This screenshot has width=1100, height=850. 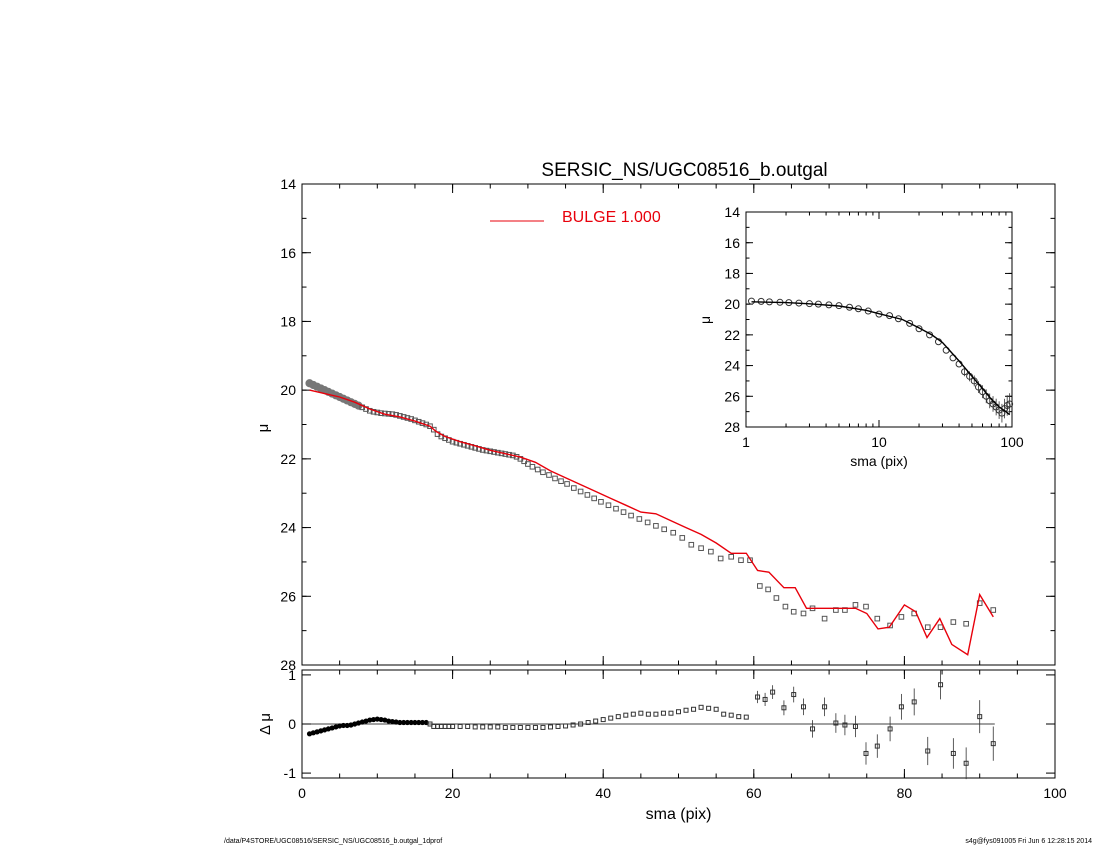 I want to click on y-tick-label: 26, so click(x=288, y=596).